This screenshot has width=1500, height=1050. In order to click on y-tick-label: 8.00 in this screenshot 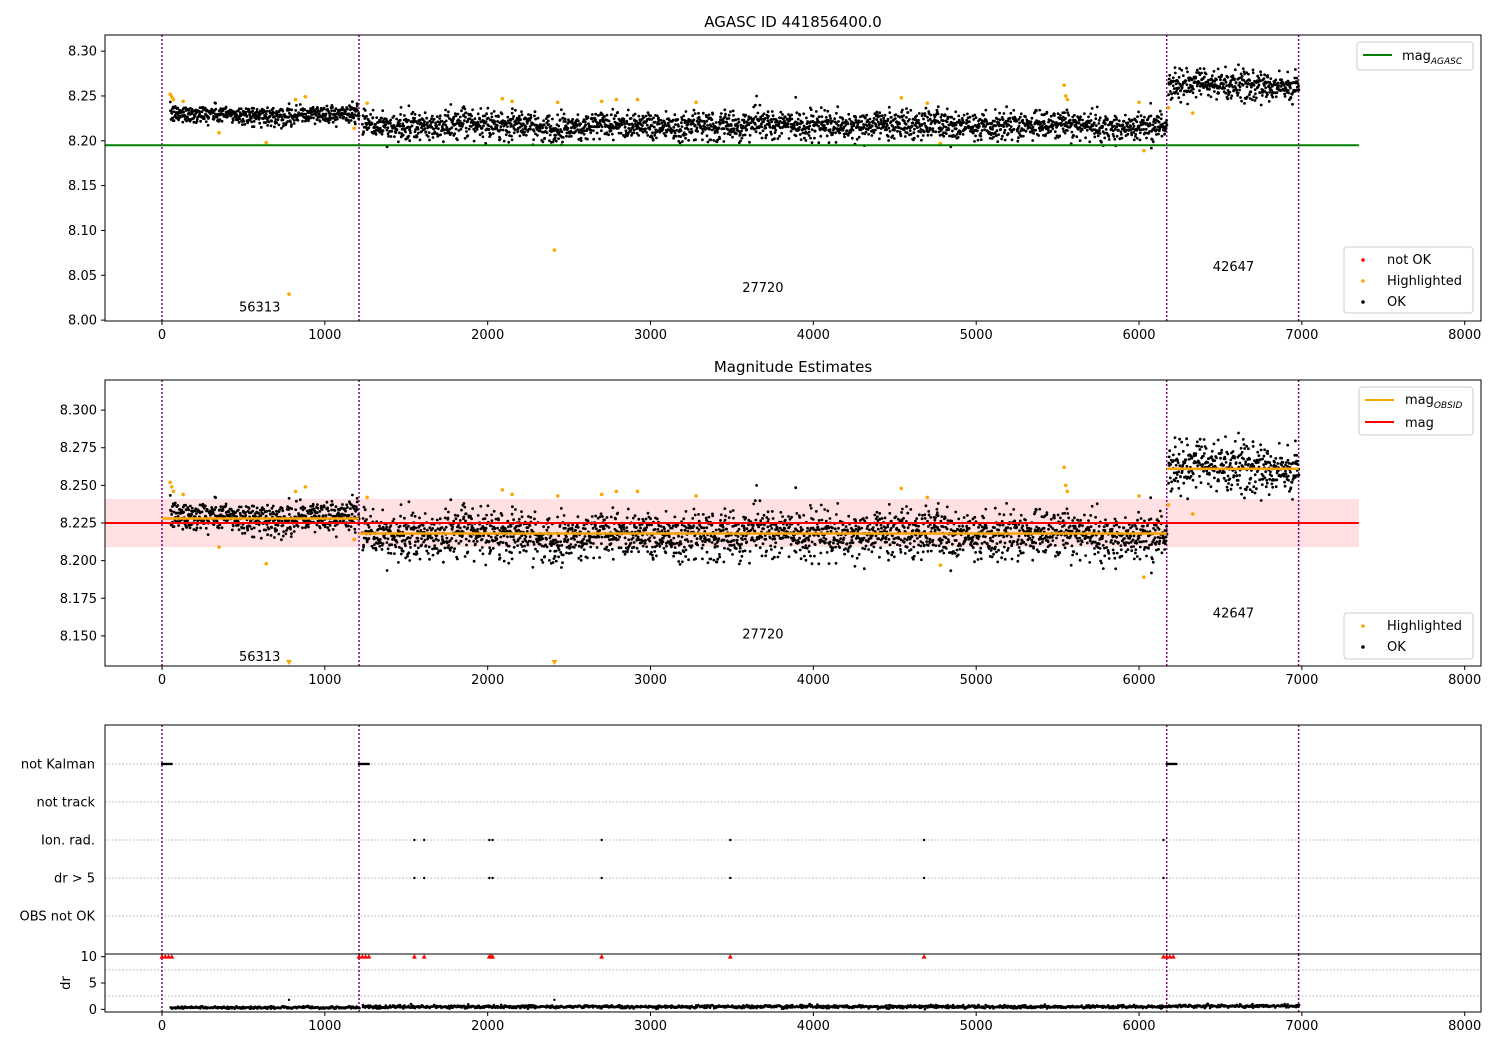, I will do `click(82, 321)`.